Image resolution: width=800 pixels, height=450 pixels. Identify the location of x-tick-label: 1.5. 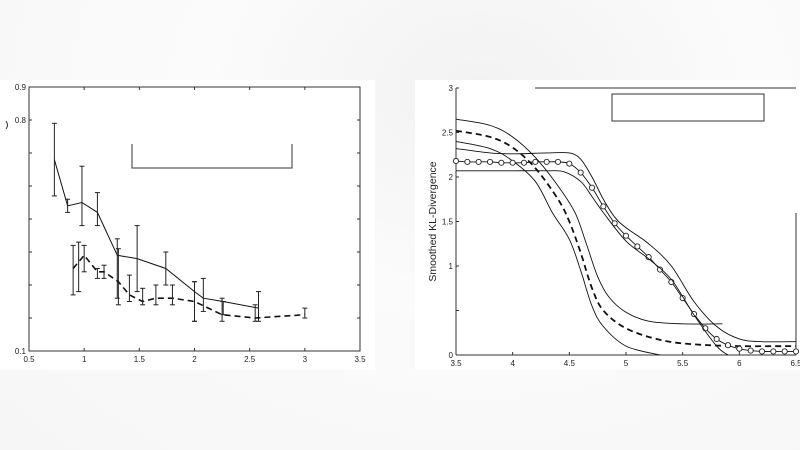
(140, 359).